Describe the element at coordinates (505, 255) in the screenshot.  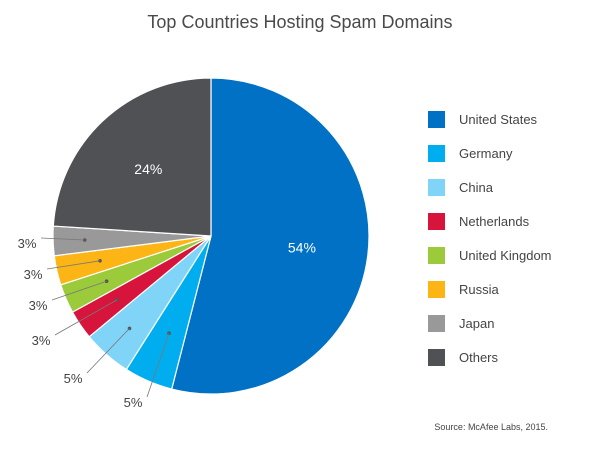
I see `legend-label-united-kingdom: United Kingdom` at that location.